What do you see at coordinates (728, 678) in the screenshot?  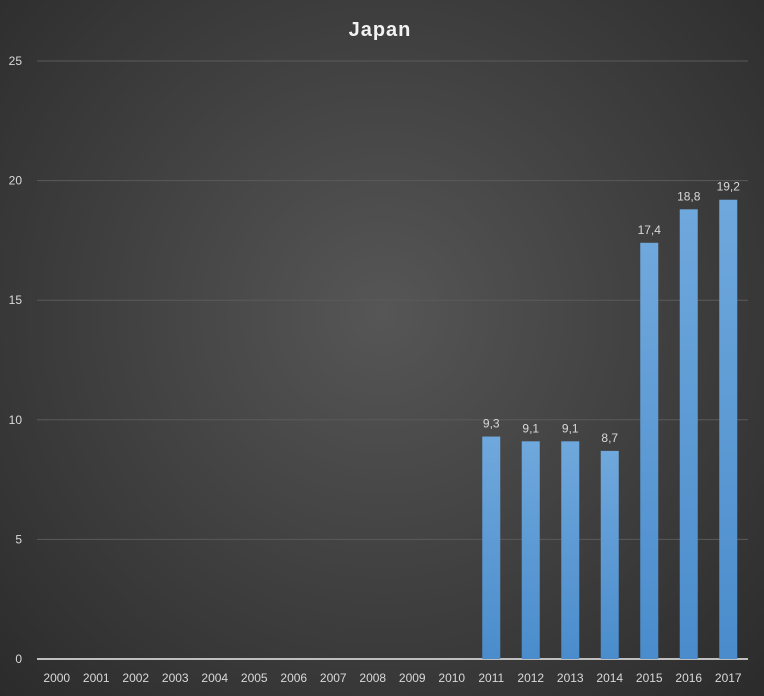 I see `x-tick-label: 2017` at bounding box center [728, 678].